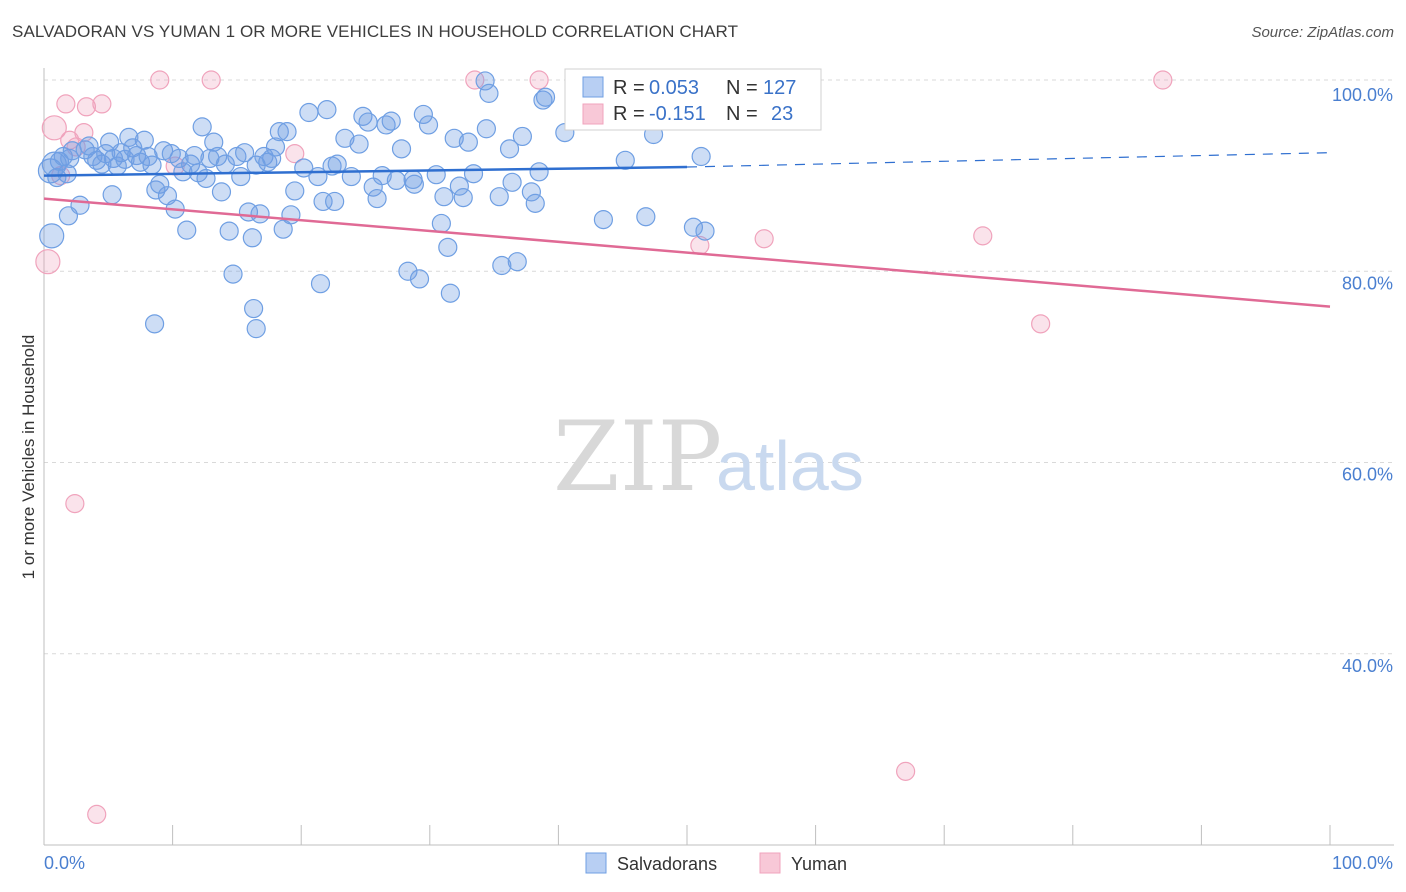 The height and width of the screenshot is (892, 1406). I want to click on legend-swatch-salvadorans, so click(593, 87).